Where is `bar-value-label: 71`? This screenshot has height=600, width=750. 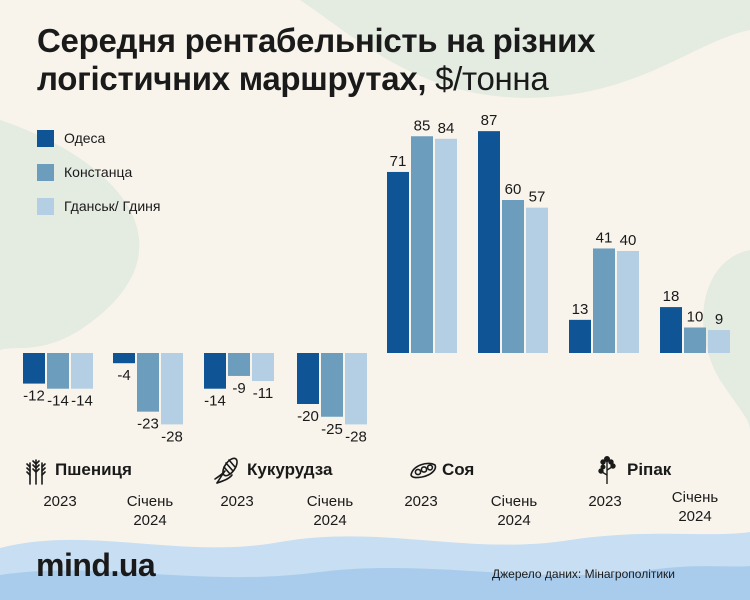 bar-value-label: 71 is located at coordinates (398, 161).